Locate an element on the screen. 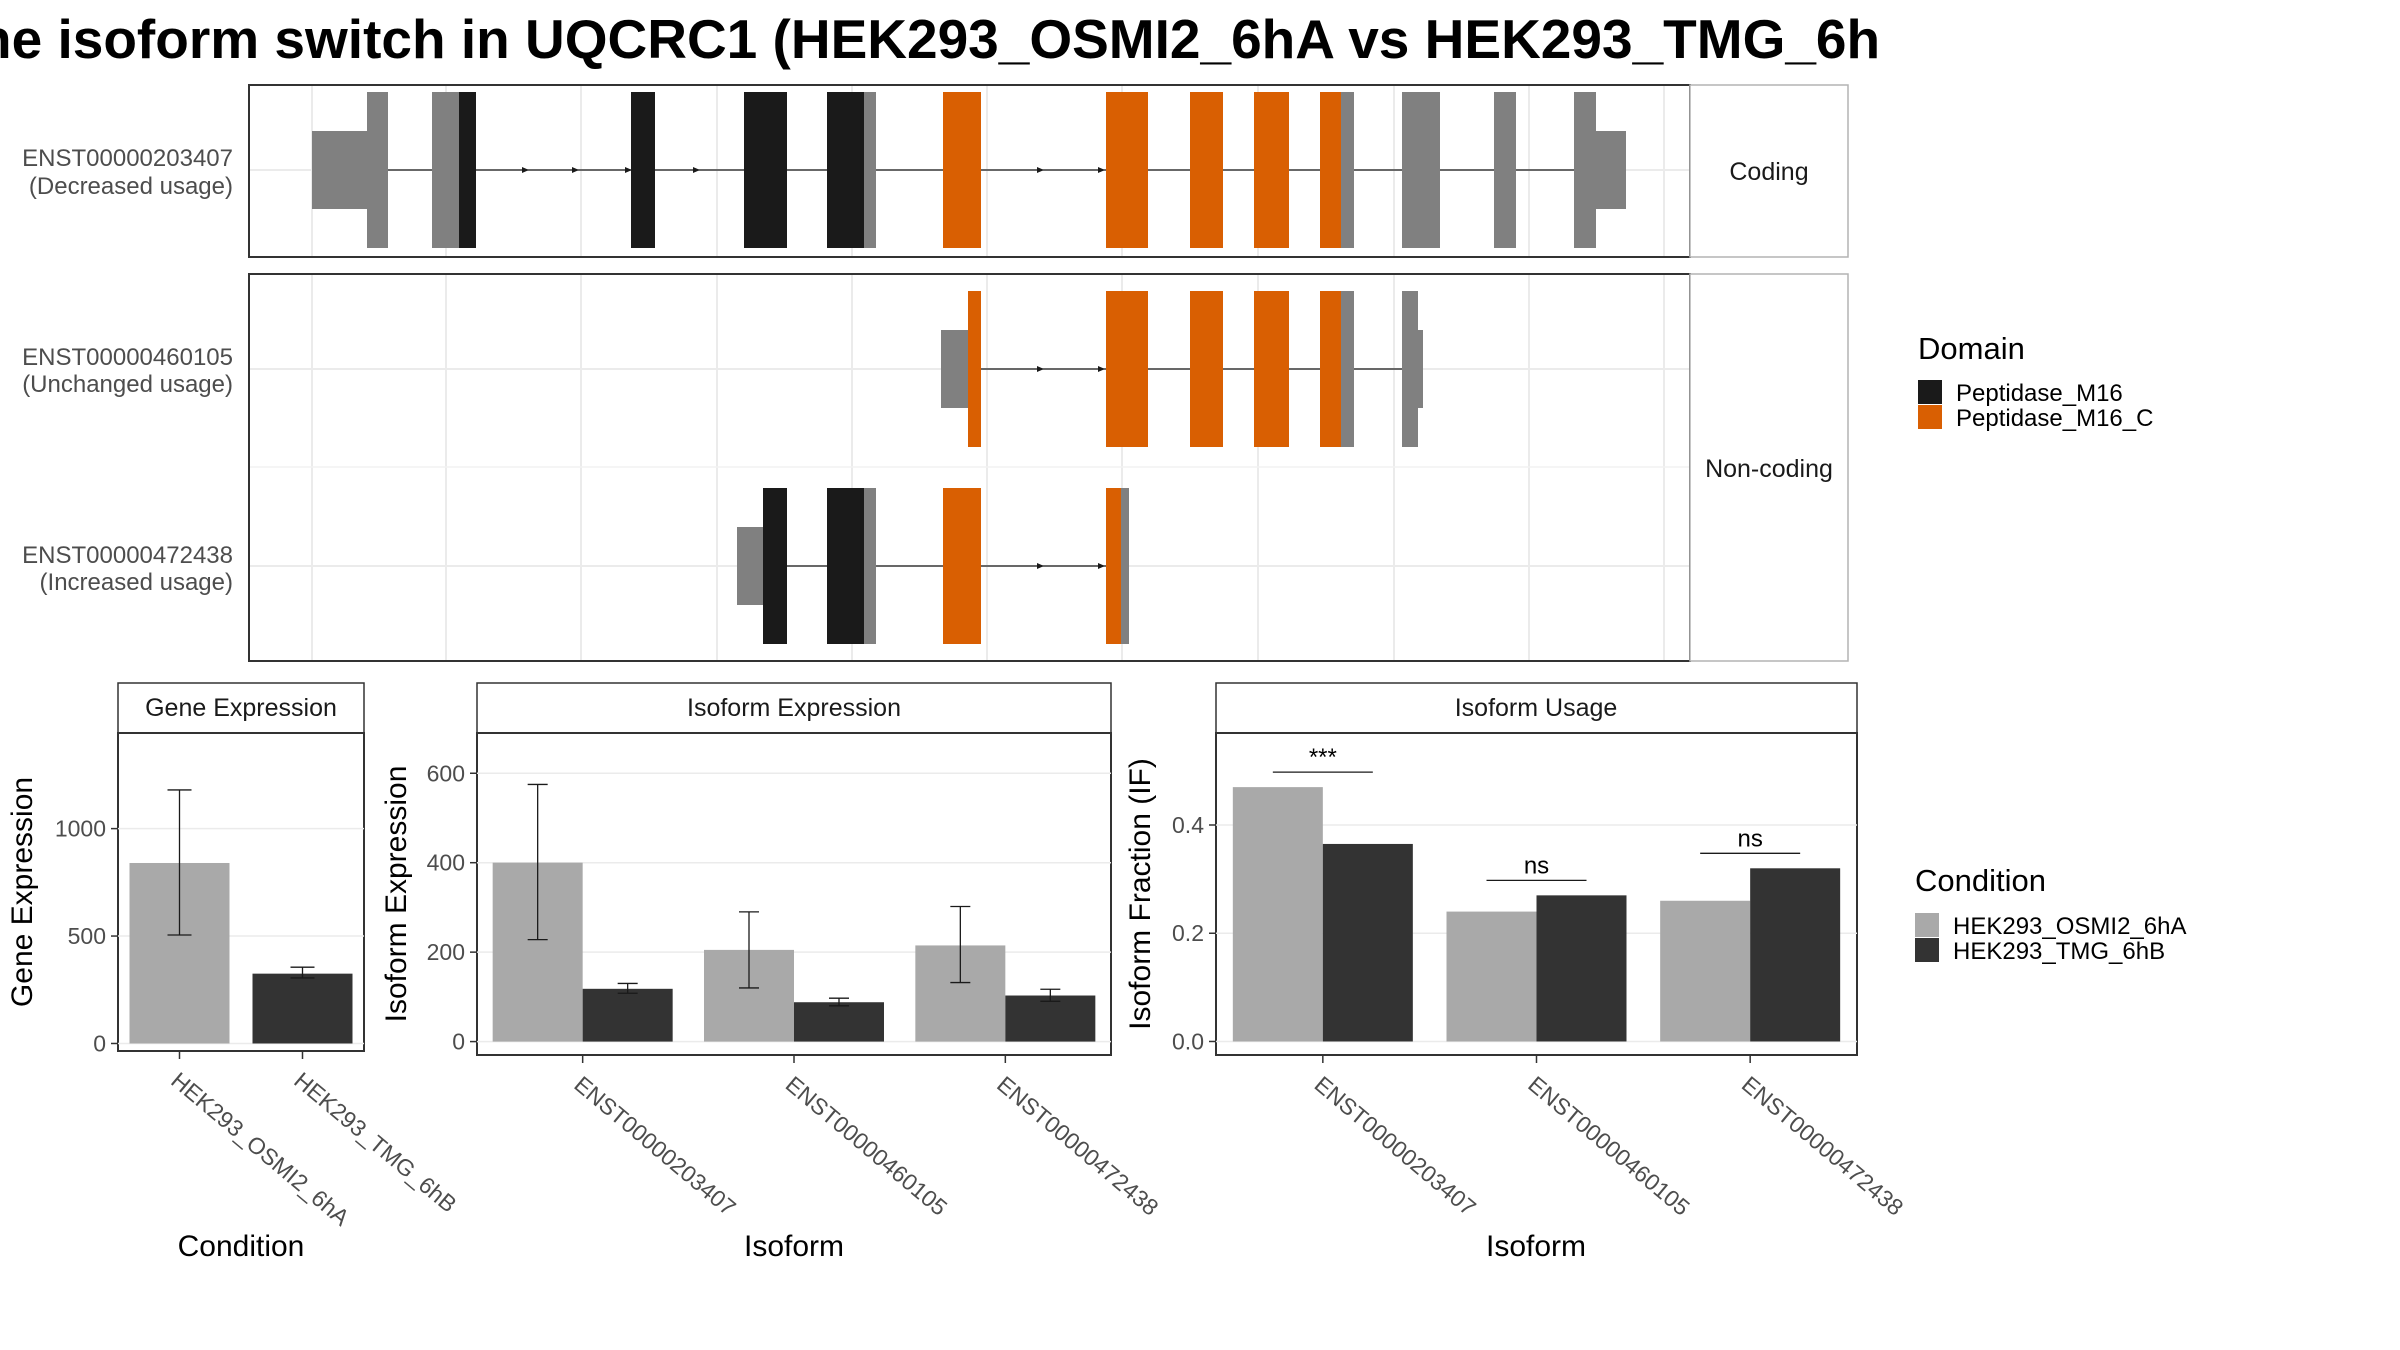 The image size is (2400, 1350). legend-condition-label: HEK293_OSMI2_6hA is located at coordinates (2069, 926).